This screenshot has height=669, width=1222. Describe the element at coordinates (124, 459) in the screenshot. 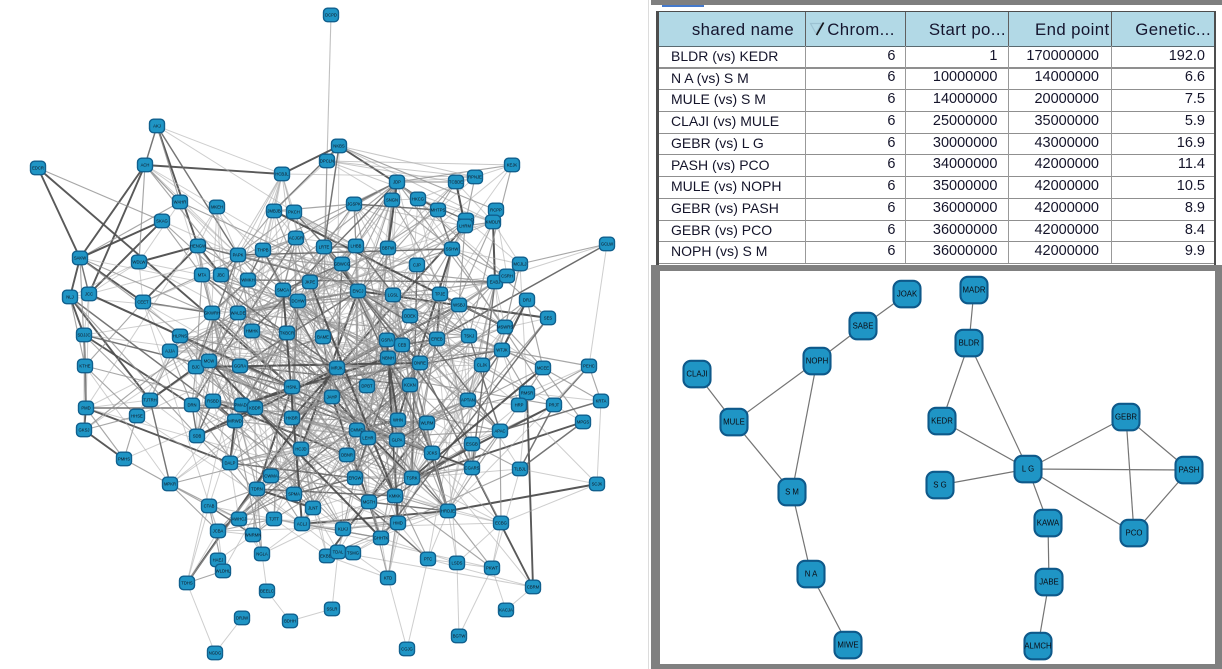

I see `svg-text: PMHS` at that location.